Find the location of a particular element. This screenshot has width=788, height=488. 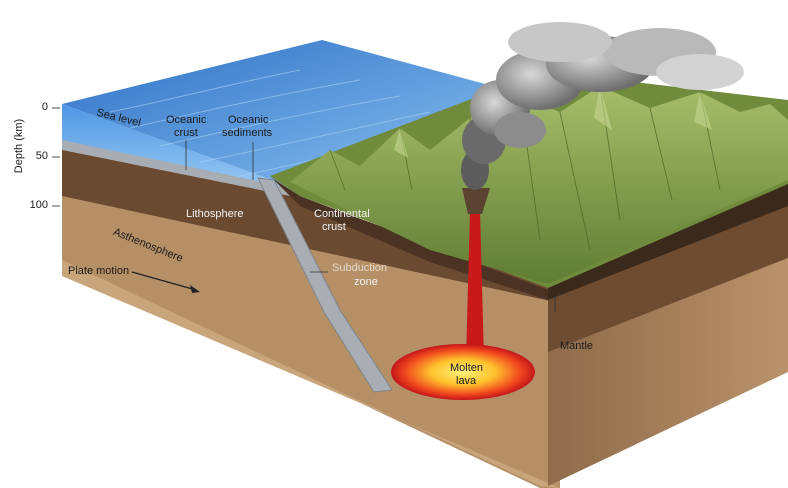

volcano-vent is located at coordinates (476, 201).